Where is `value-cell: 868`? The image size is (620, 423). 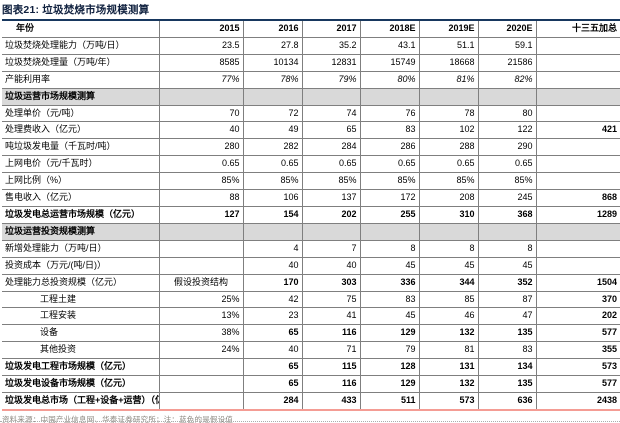
value-cell: 868 is located at coordinates (578, 198).